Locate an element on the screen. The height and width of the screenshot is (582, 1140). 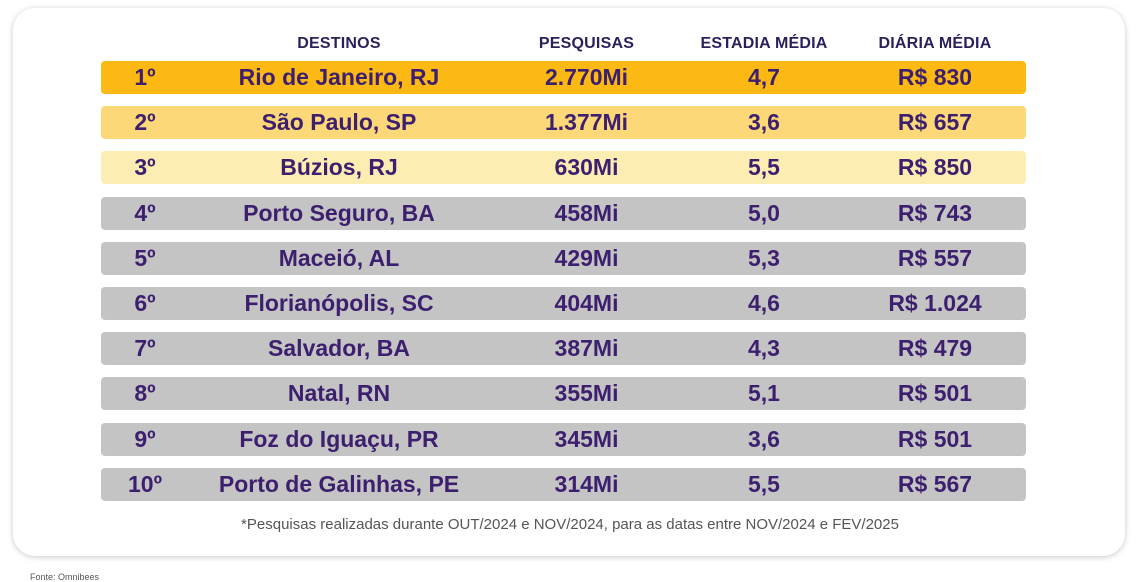
rank-cell: 8º is located at coordinates (145, 393).